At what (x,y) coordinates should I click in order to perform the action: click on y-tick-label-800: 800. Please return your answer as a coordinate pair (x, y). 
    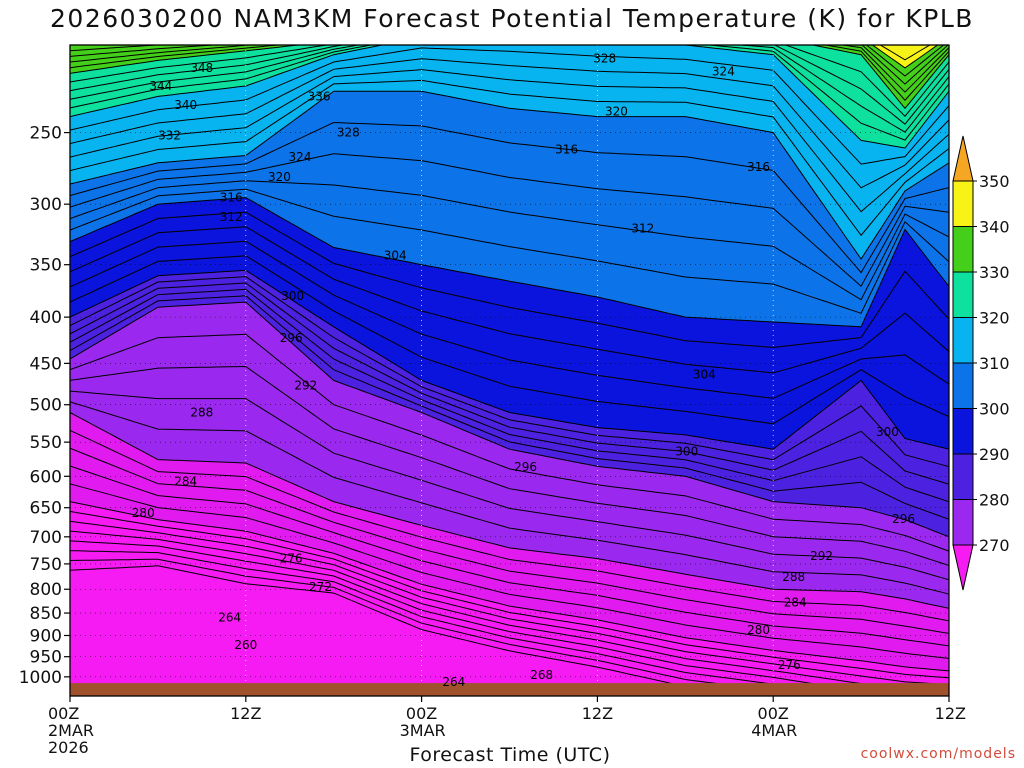
    Looking at the image, I should click on (46, 590).